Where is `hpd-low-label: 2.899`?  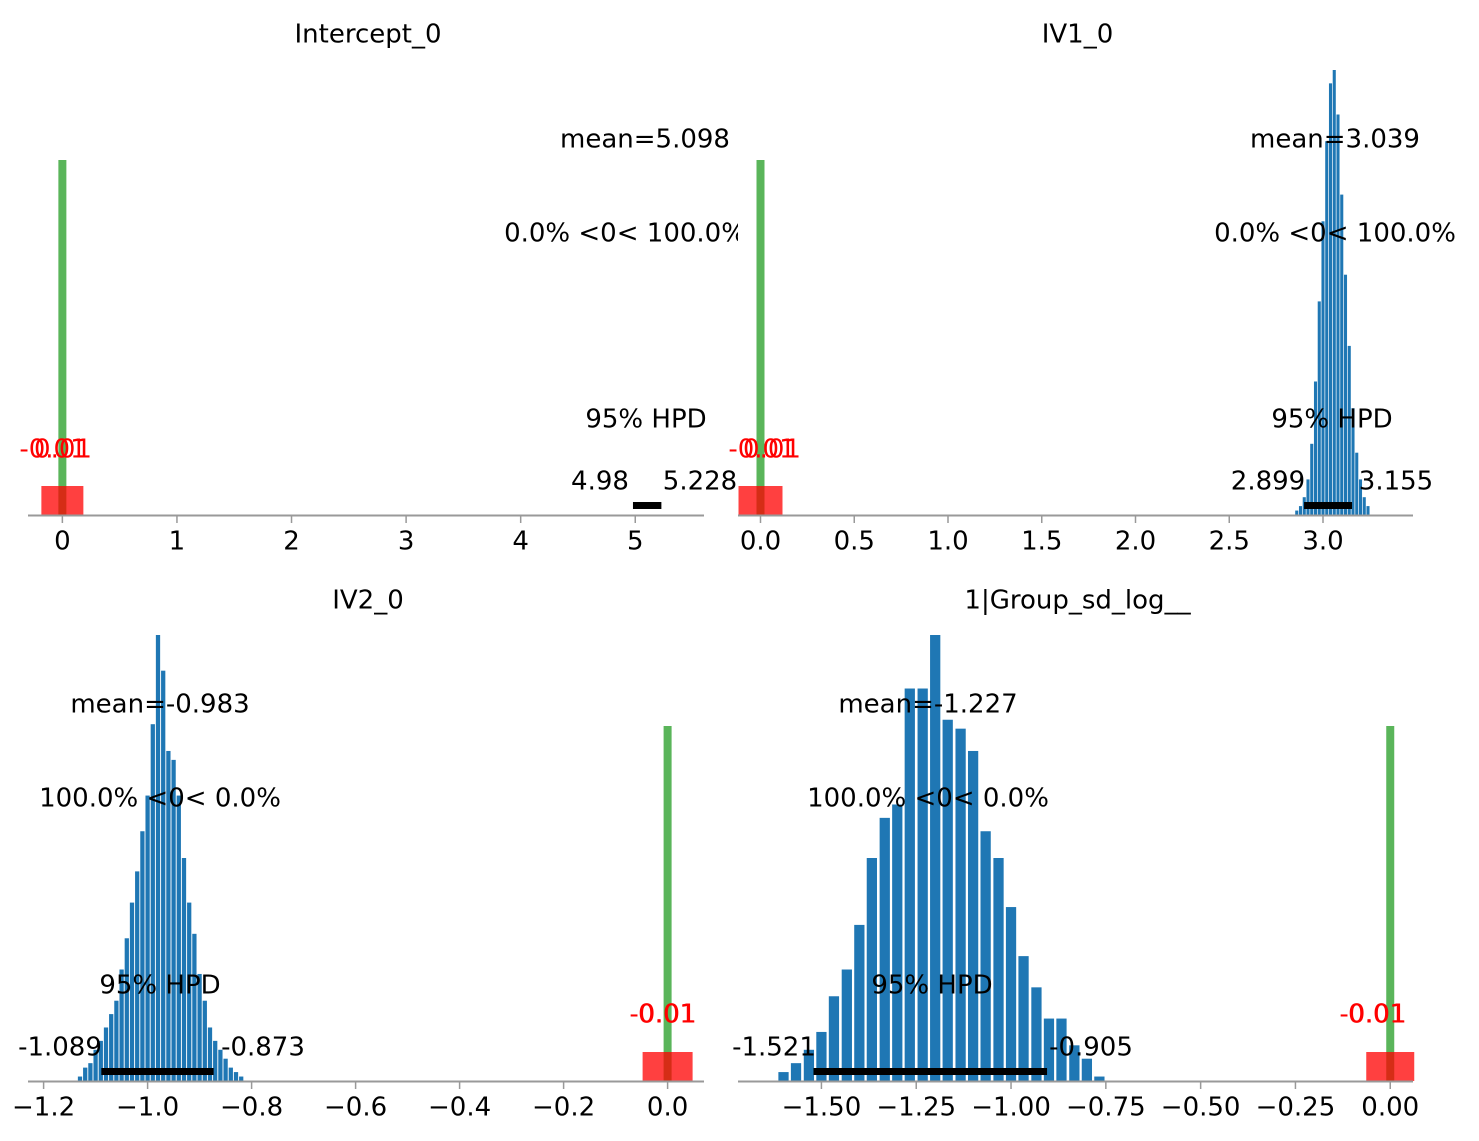 hpd-low-label: 2.899 is located at coordinates (1268, 482).